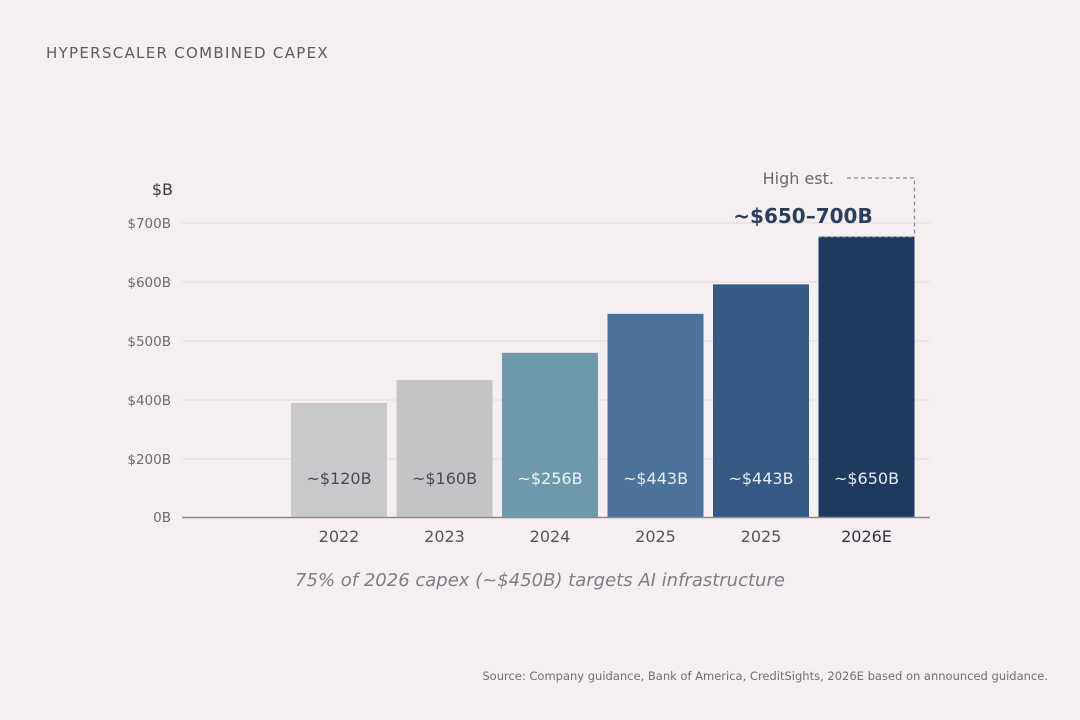 The width and height of the screenshot is (1080, 720). Describe the element at coordinates (149, 342) in the screenshot. I see `y-tick-label: $500B` at that location.